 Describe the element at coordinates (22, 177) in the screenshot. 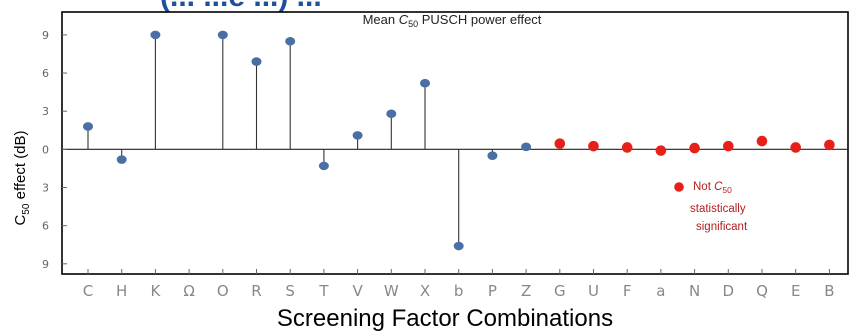

I see `y-axis-label: C50 effect (dB)` at that location.